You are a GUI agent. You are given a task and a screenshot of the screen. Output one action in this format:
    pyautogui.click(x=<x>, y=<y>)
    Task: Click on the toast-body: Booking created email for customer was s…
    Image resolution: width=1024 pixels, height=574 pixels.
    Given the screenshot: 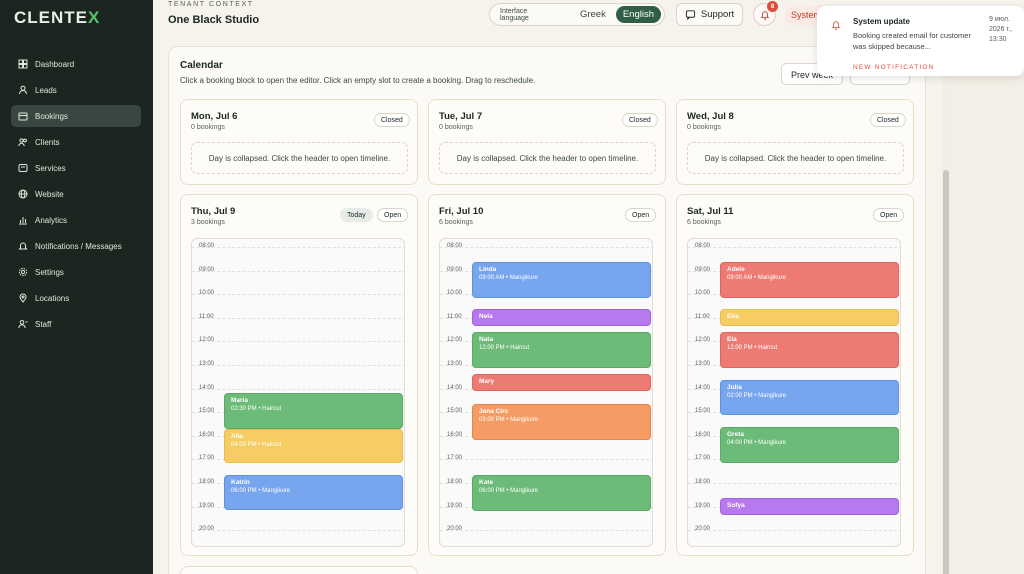 What is the action you would take?
    pyautogui.click(x=912, y=41)
    